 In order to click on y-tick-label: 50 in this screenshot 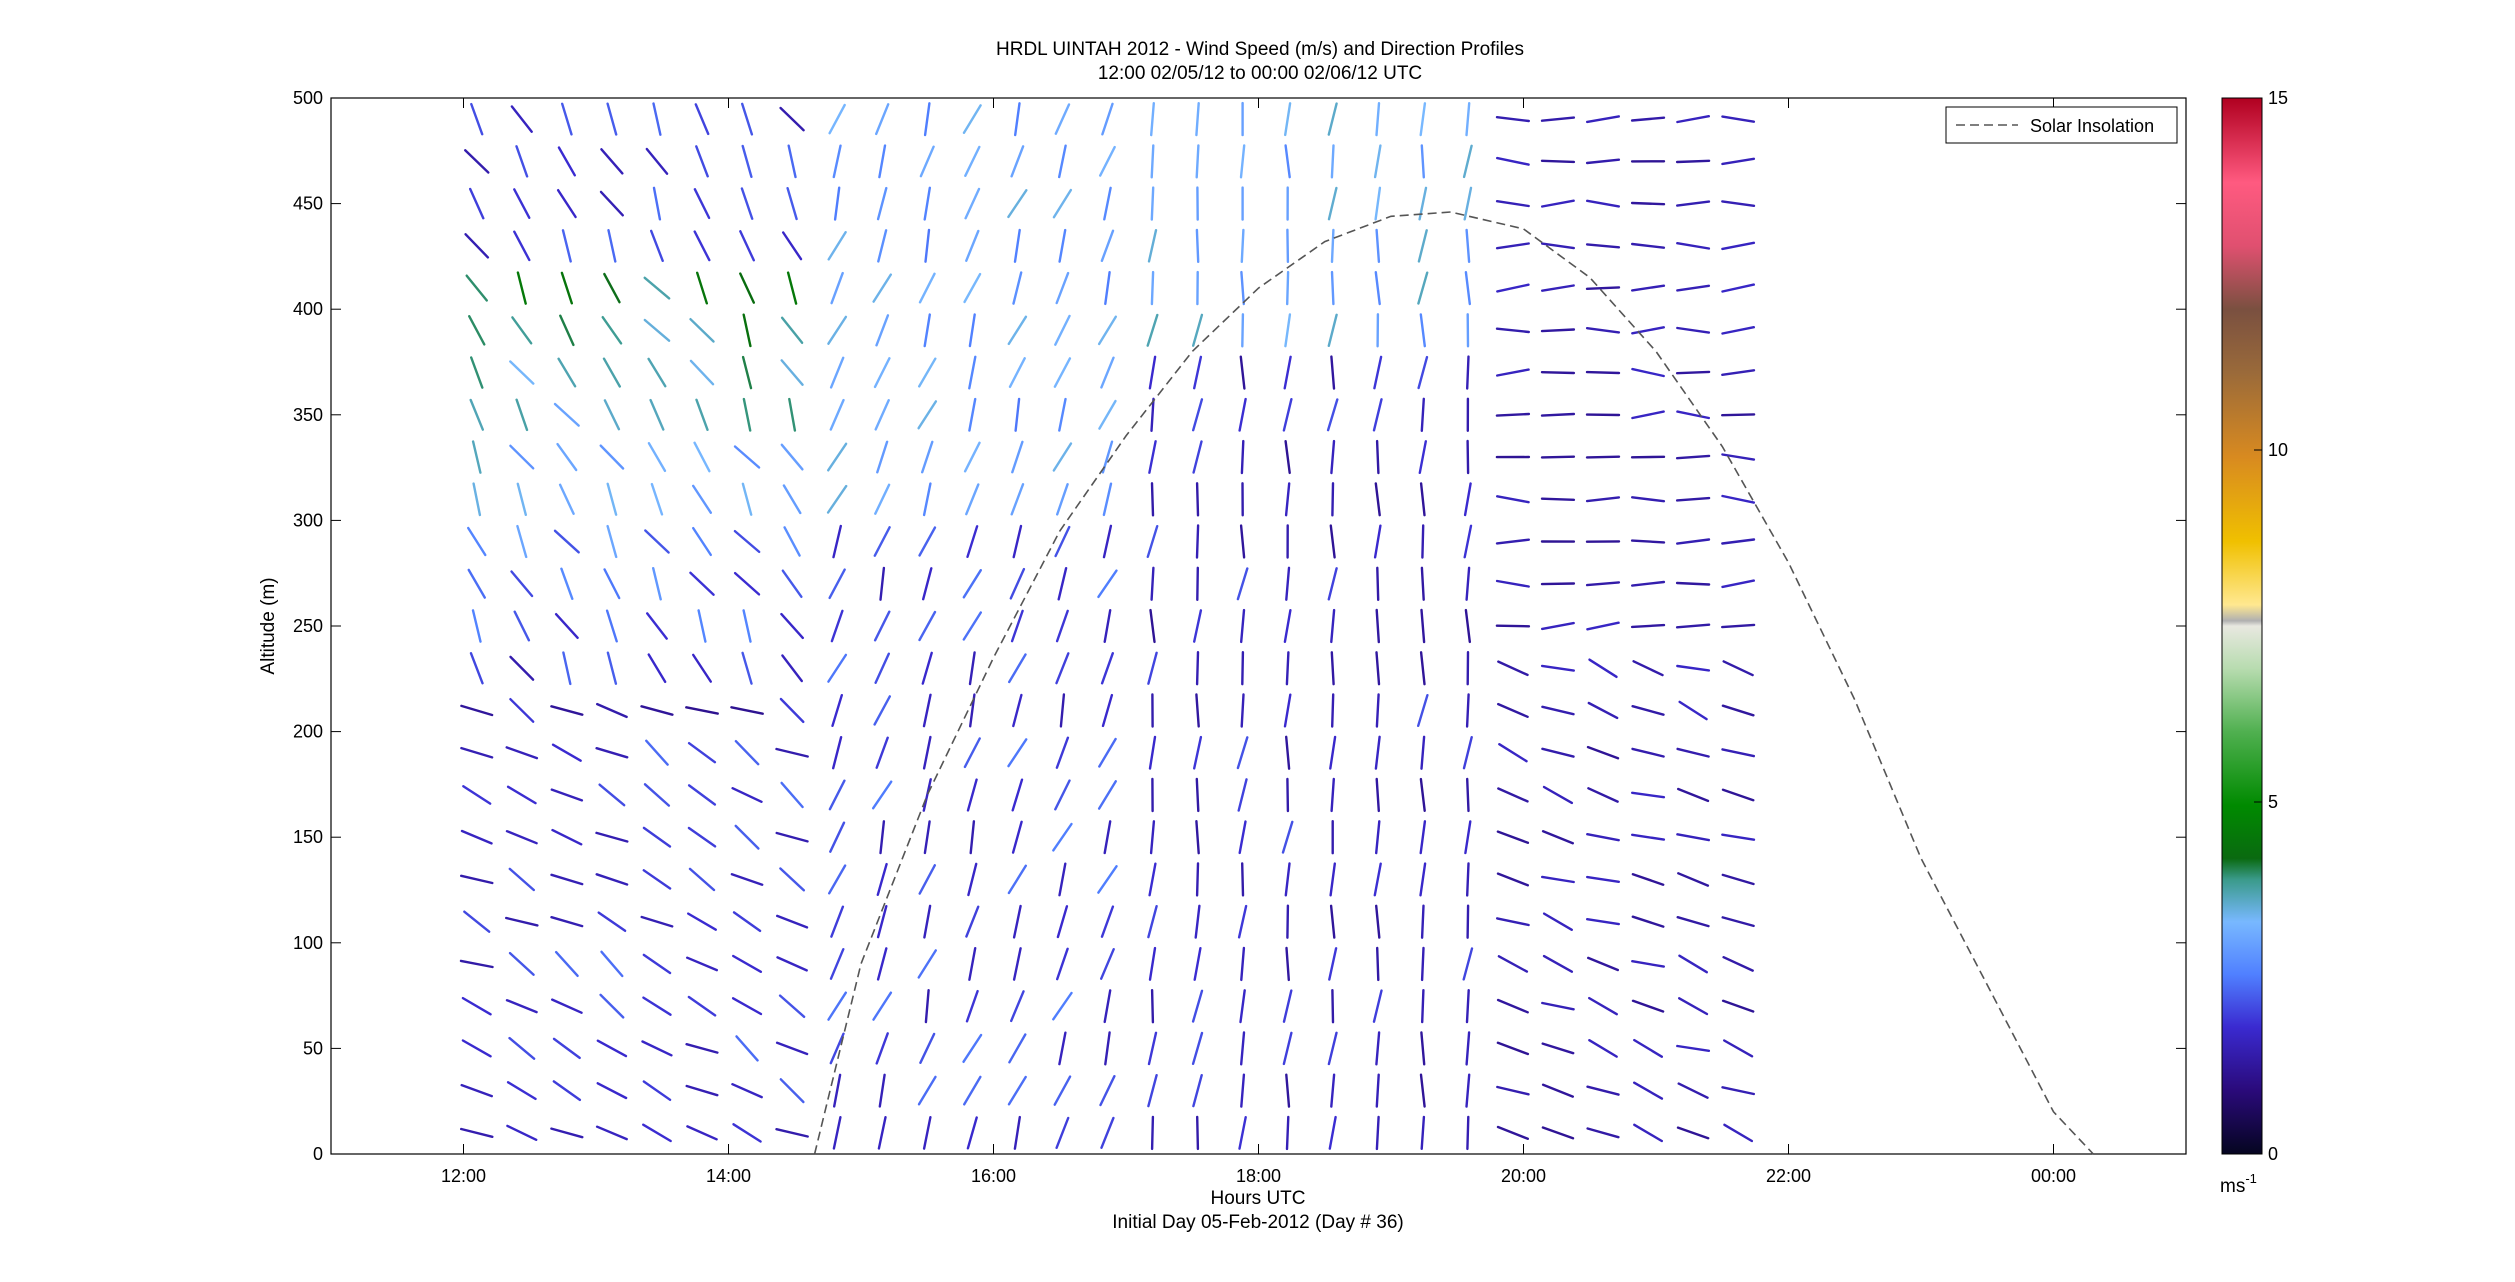, I will do `click(313, 1048)`.